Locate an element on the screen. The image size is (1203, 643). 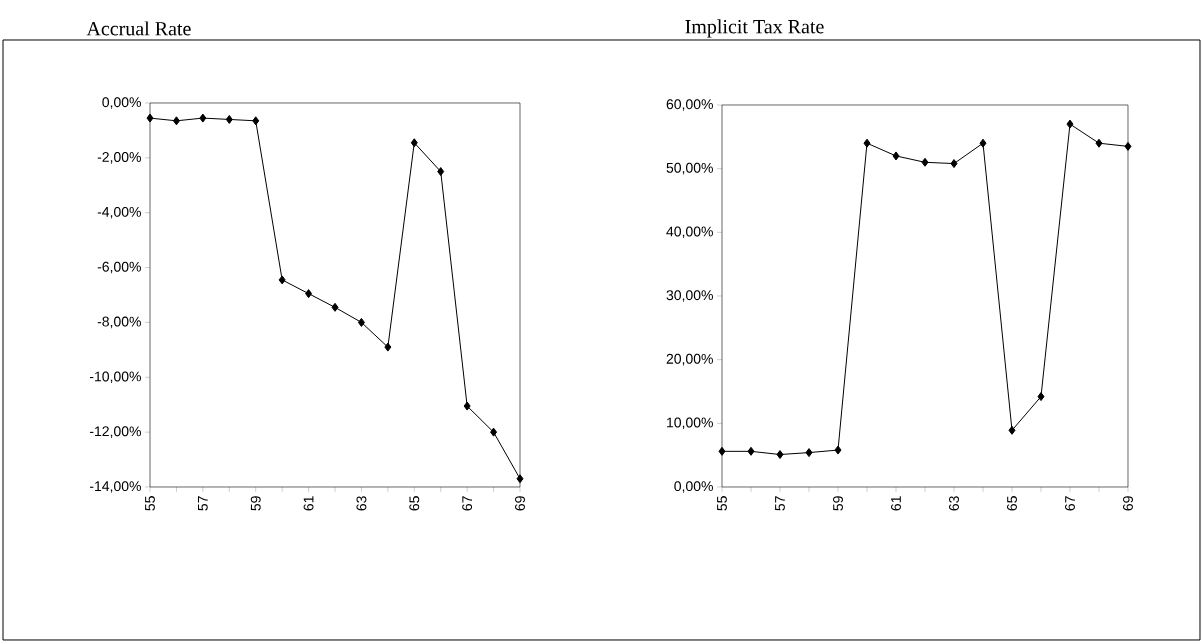
y-tick-label: 10,00% is located at coordinates (690, 423).